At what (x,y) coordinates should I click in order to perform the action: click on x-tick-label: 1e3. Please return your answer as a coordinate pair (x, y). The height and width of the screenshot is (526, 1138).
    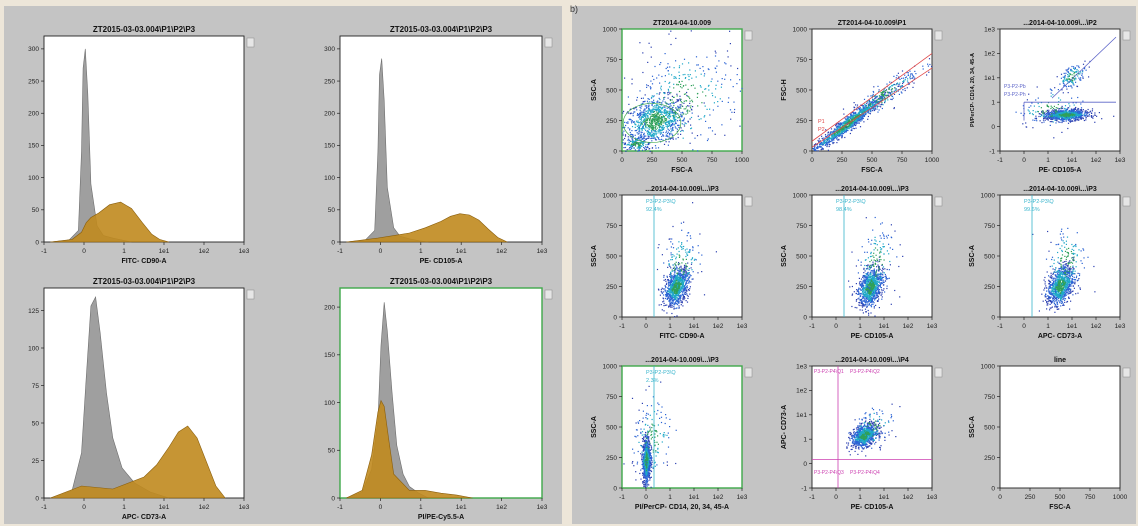
    Looking at the image, I should click on (1120, 160).